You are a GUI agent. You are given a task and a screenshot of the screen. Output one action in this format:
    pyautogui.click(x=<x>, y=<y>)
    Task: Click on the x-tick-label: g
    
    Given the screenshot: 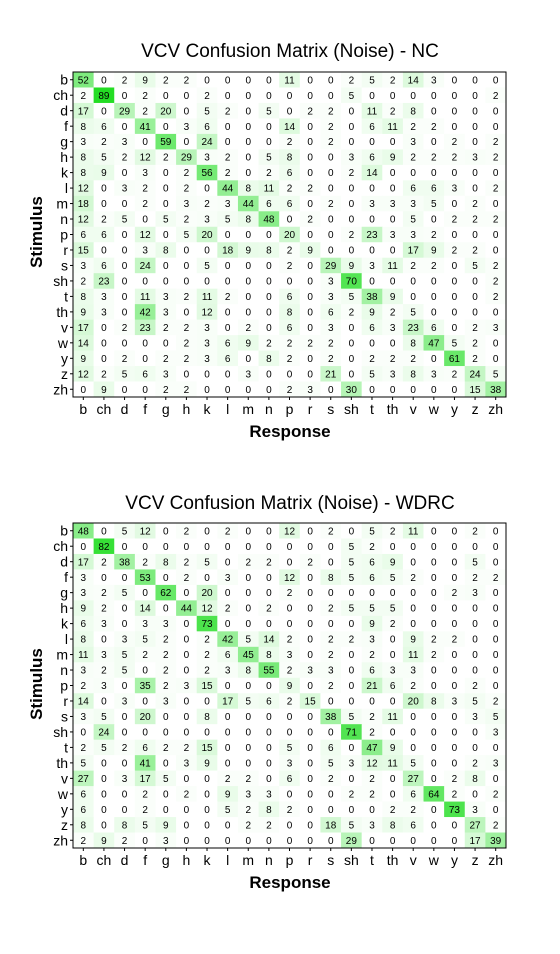 What is the action you would take?
    pyautogui.click(x=166, y=860)
    